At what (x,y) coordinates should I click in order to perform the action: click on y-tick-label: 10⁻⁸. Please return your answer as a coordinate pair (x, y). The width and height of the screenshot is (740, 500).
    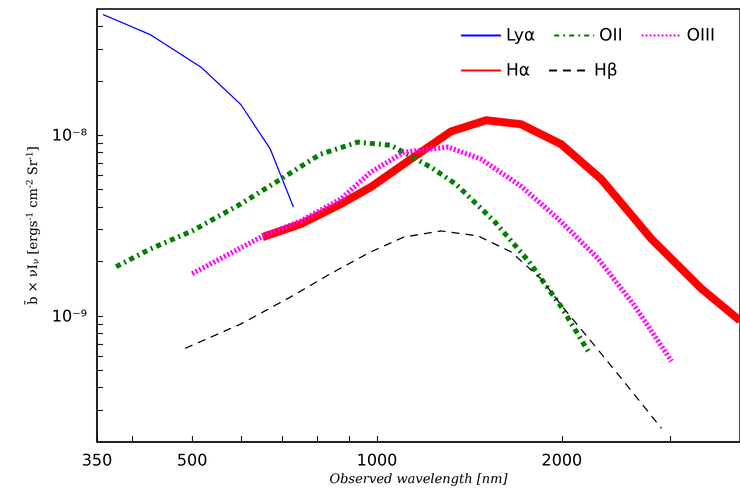
    Looking at the image, I should click on (69, 135).